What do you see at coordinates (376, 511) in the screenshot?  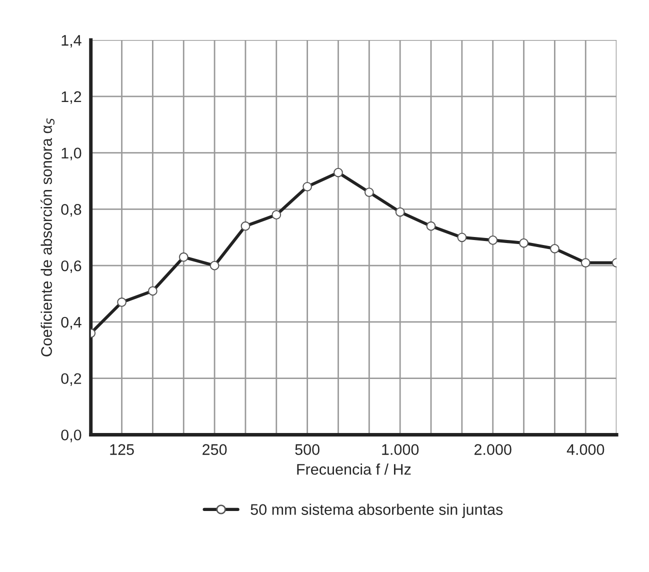 I see `legend-label: 50 mm sistema absorbente sin juntas` at bounding box center [376, 511].